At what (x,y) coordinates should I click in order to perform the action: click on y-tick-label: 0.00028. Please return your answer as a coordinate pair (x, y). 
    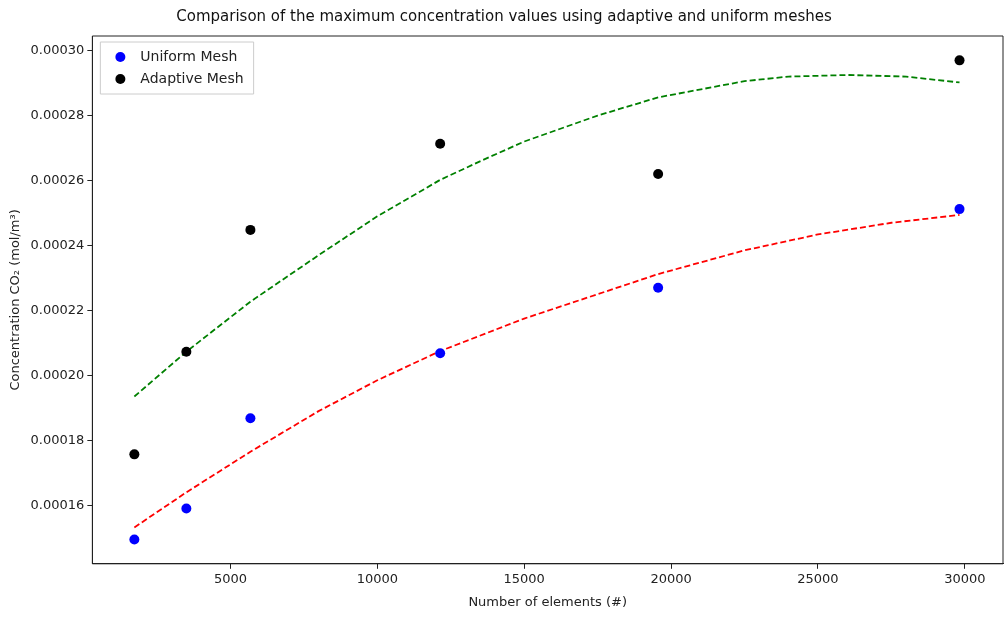
    Looking at the image, I should click on (57, 114).